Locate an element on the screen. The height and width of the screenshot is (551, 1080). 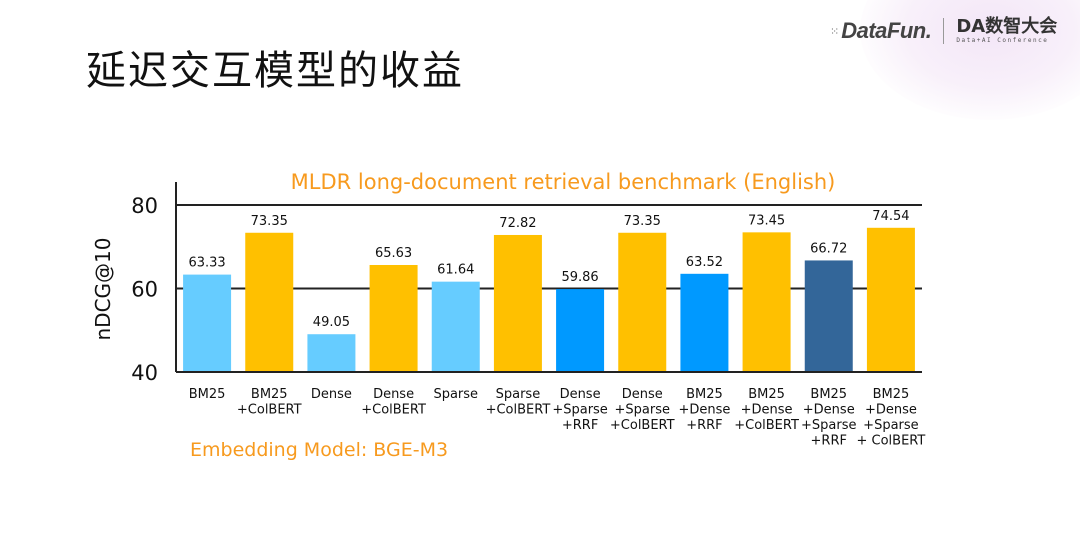
datafun-logo: DataFun. is located at coordinates (886, 30).